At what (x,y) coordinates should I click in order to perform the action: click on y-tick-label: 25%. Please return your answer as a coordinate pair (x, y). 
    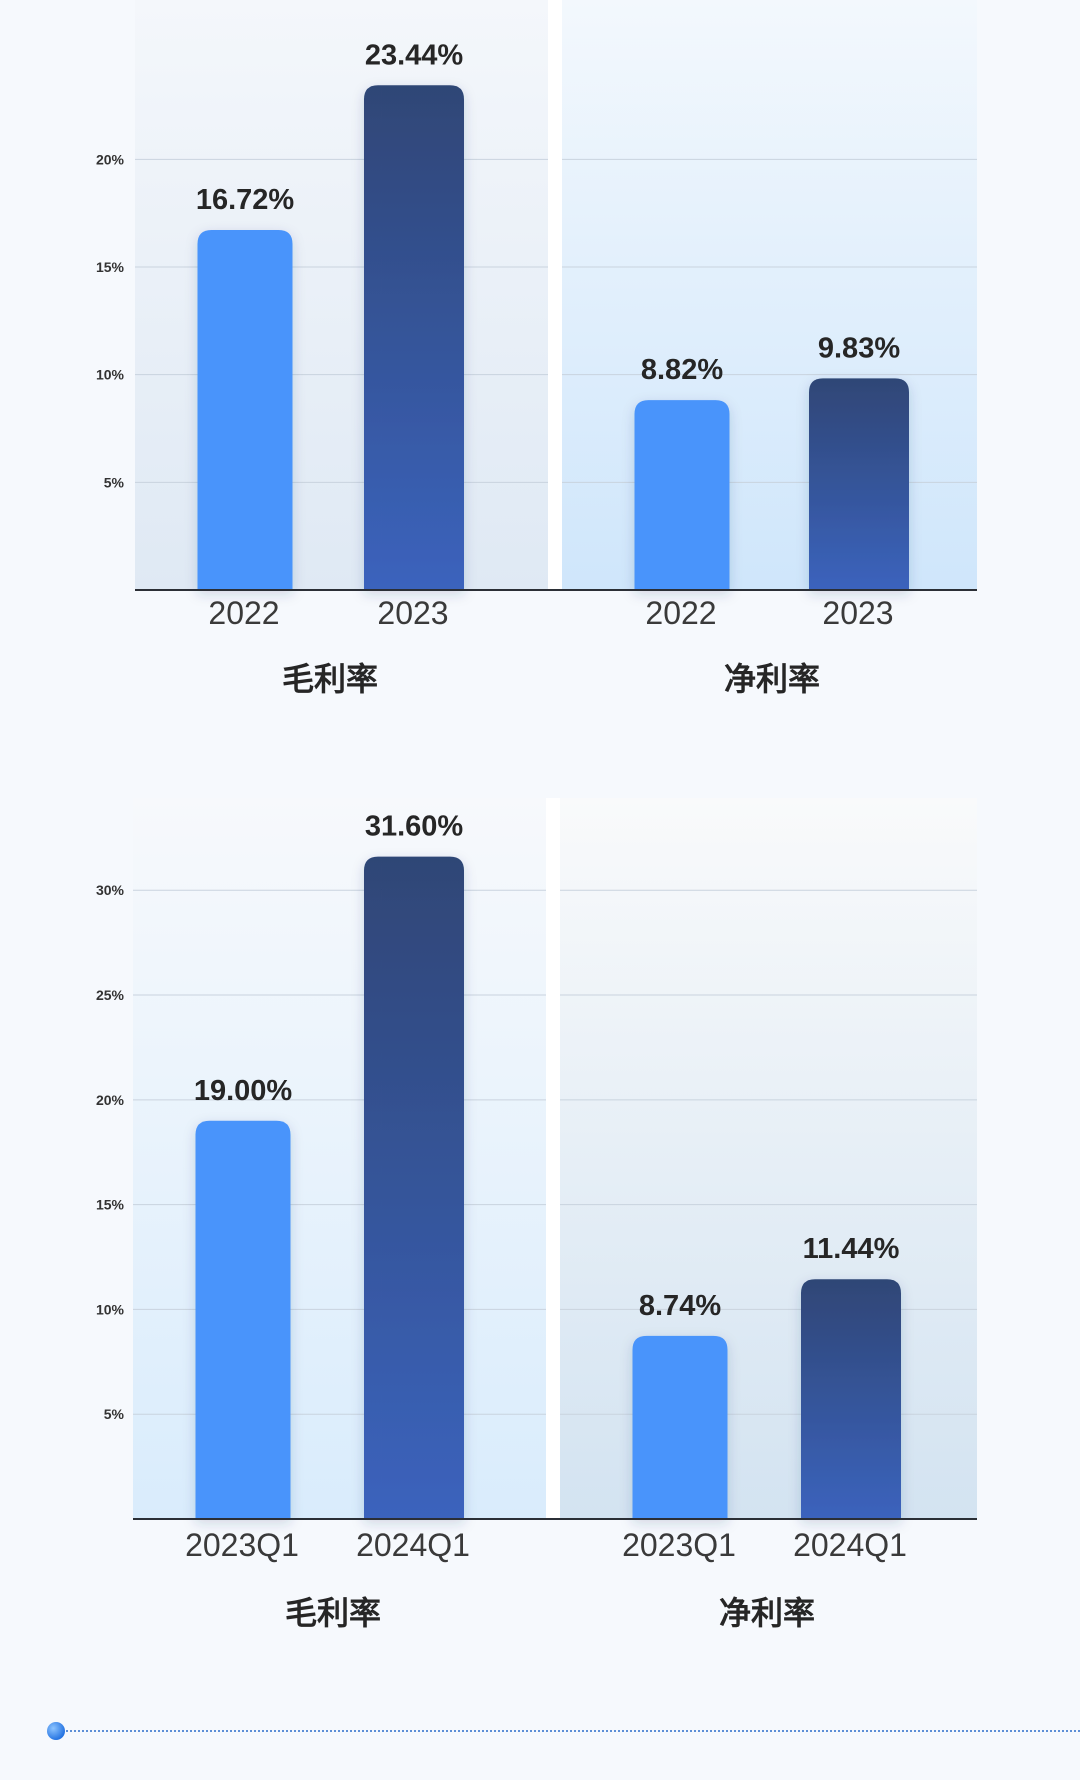
    Looking at the image, I should click on (110, 995).